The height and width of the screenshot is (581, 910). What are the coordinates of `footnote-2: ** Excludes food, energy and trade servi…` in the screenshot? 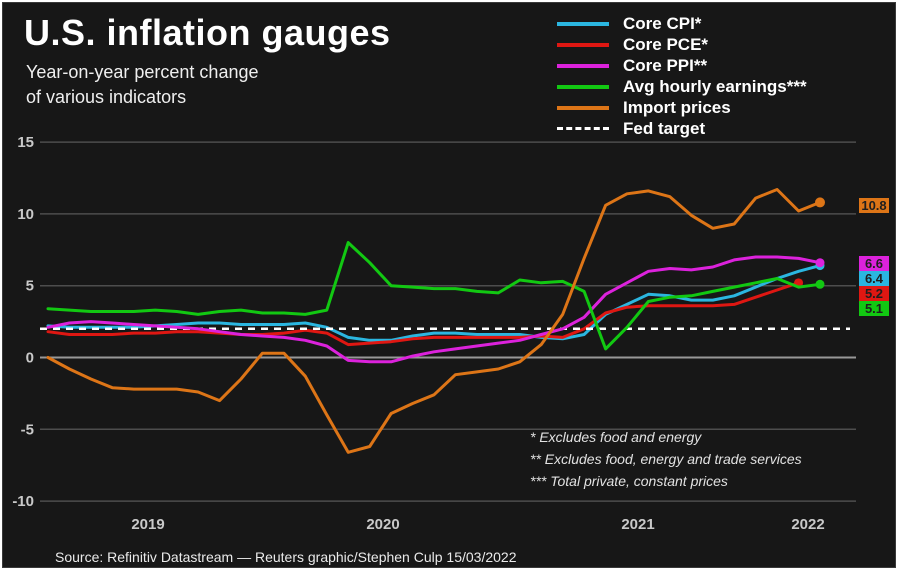 It's located at (666, 459).